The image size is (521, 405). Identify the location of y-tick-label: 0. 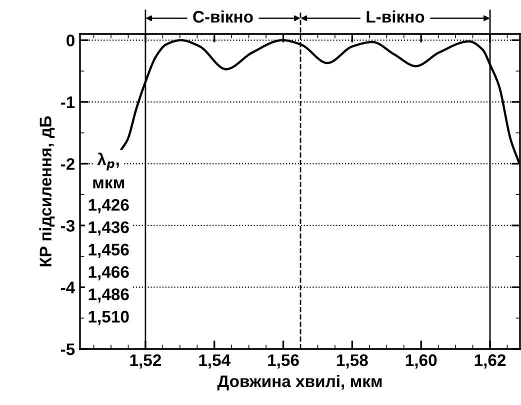
(70, 40).